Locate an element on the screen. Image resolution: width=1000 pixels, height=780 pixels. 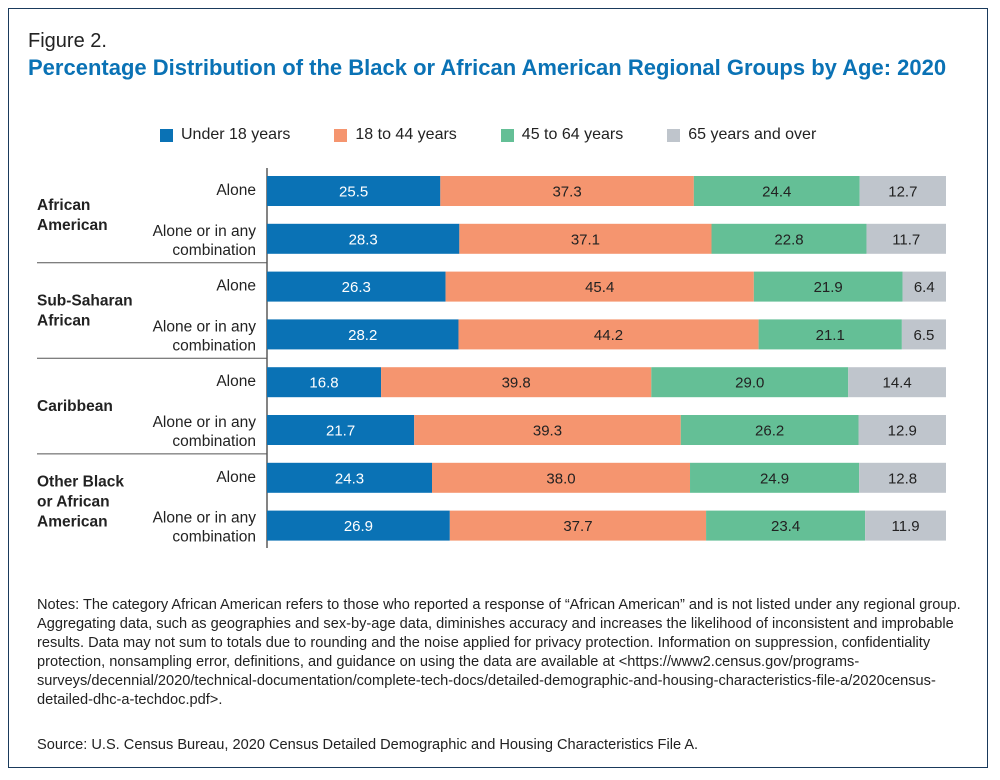
bar-segment-g3-b1-s1 is located at coordinates (578, 525).